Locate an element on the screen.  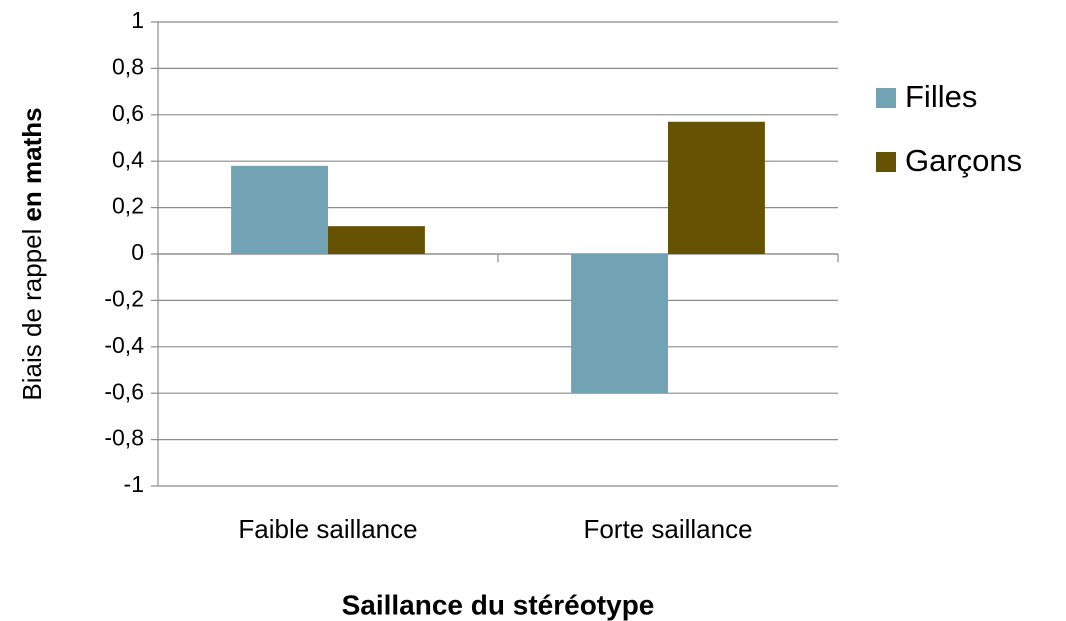
legend-label: Garçons is located at coordinates (963, 160).